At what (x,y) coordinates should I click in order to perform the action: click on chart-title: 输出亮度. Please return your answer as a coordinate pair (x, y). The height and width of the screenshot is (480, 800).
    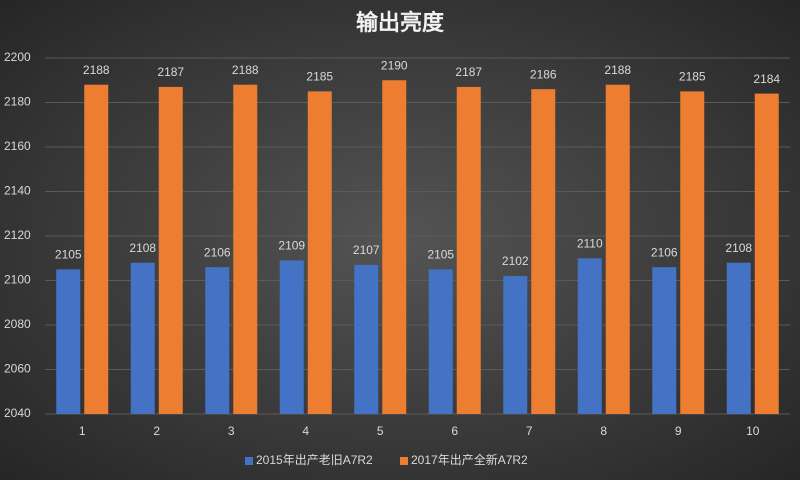
    Looking at the image, I should click on (400, 22).